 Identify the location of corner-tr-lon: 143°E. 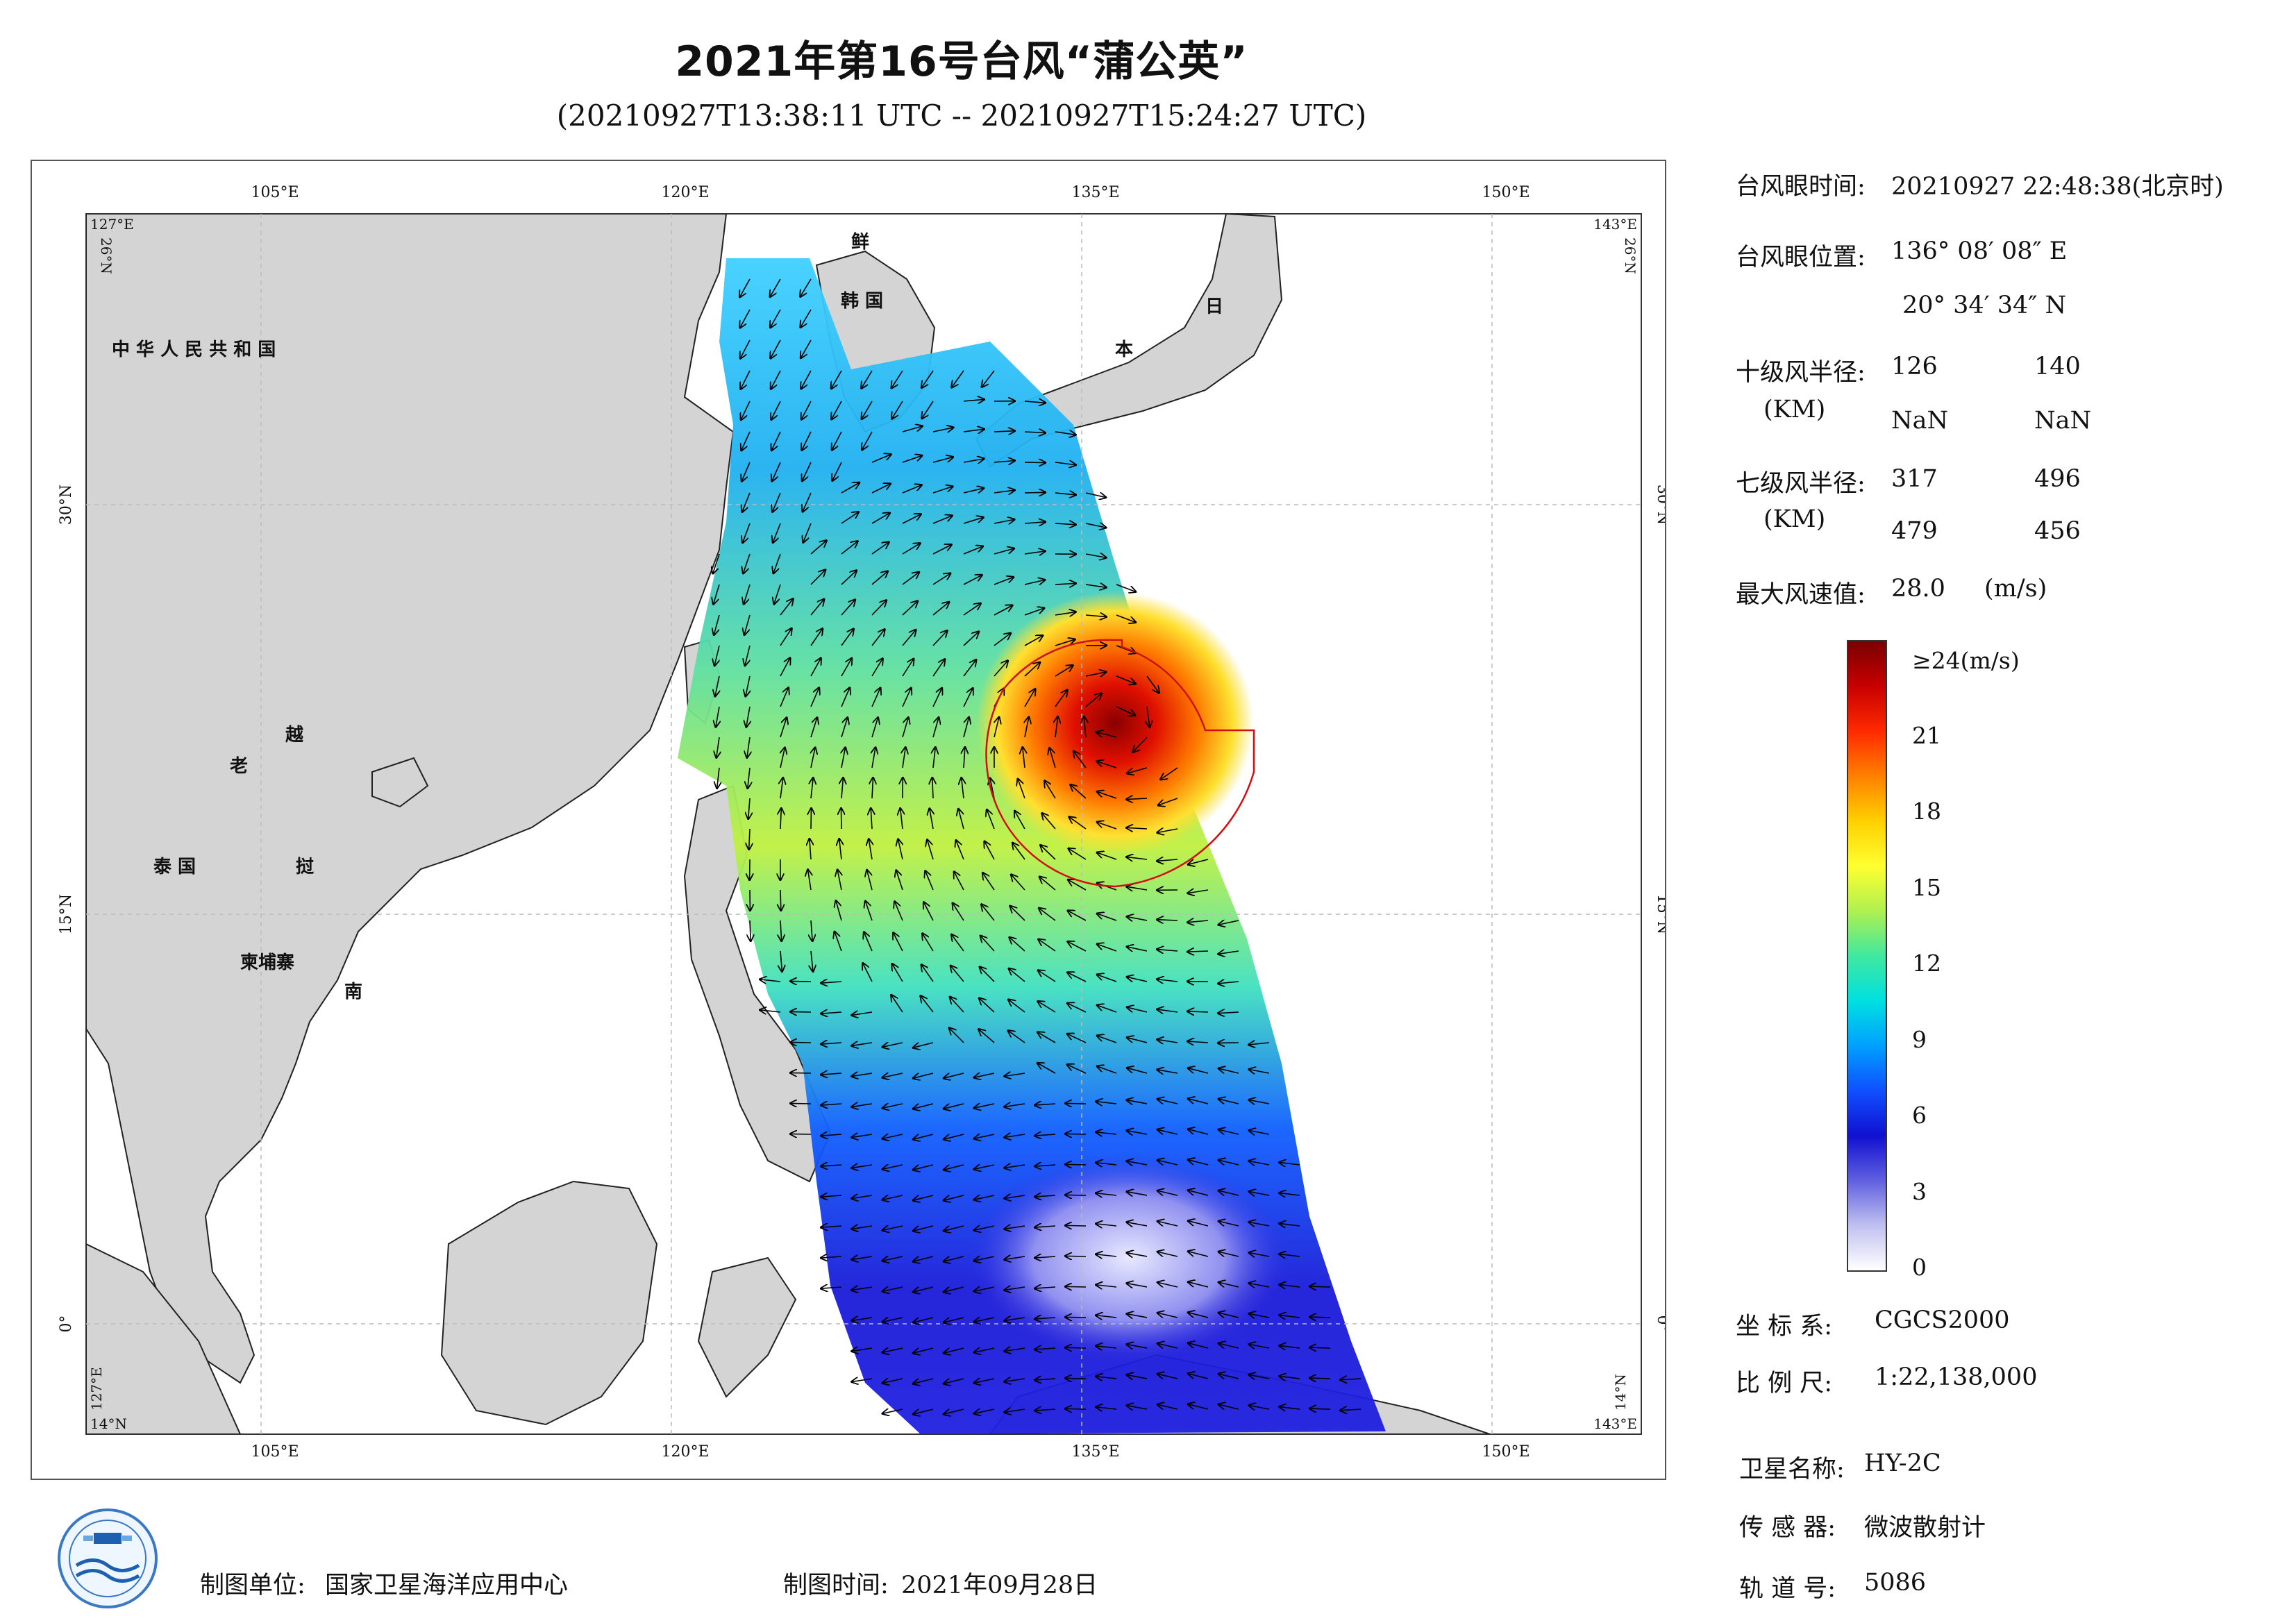
(1615, 224).